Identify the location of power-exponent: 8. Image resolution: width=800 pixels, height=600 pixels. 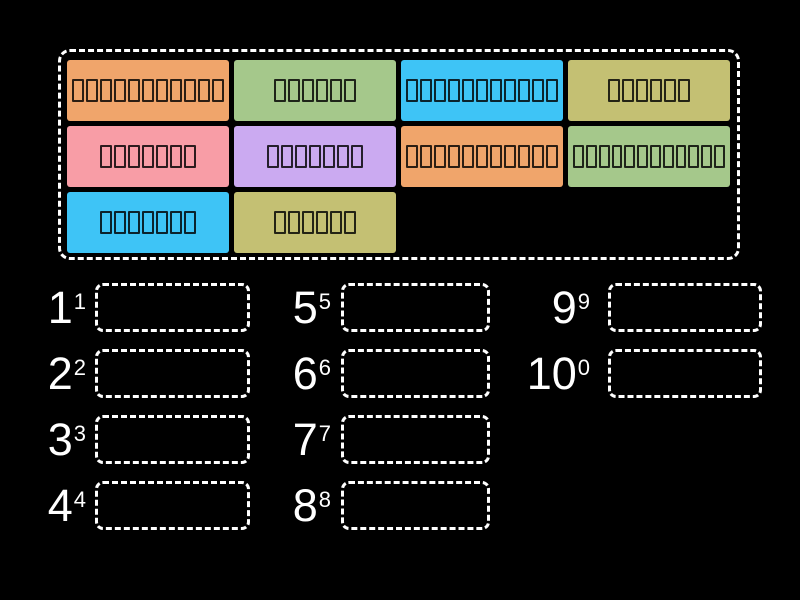
(324, 500).